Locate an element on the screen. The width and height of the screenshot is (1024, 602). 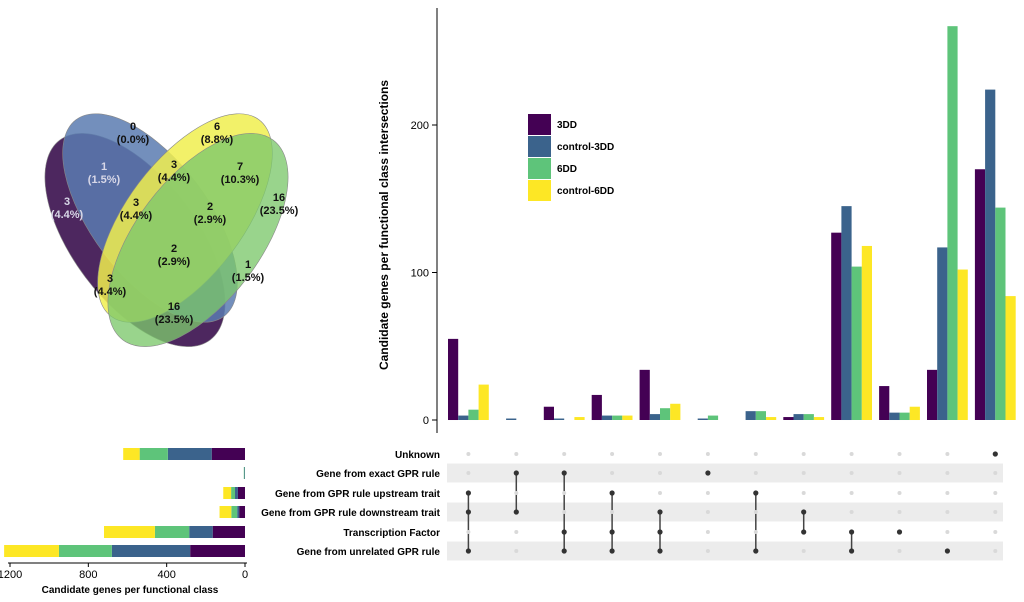
venn-pct-c6-6dd: (10.3%) is located at coordinates (240, 180).